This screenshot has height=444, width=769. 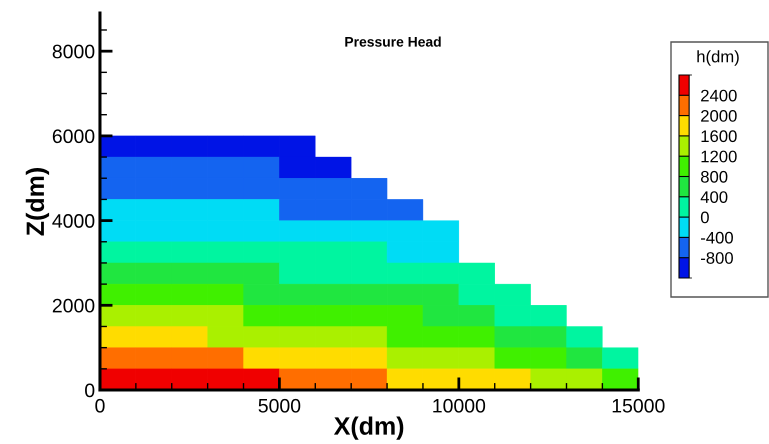 What do you see at coordinates (73, 305) in the screenshot?
I see `y-tick-label: 2000` at bounding box center [73, 305].